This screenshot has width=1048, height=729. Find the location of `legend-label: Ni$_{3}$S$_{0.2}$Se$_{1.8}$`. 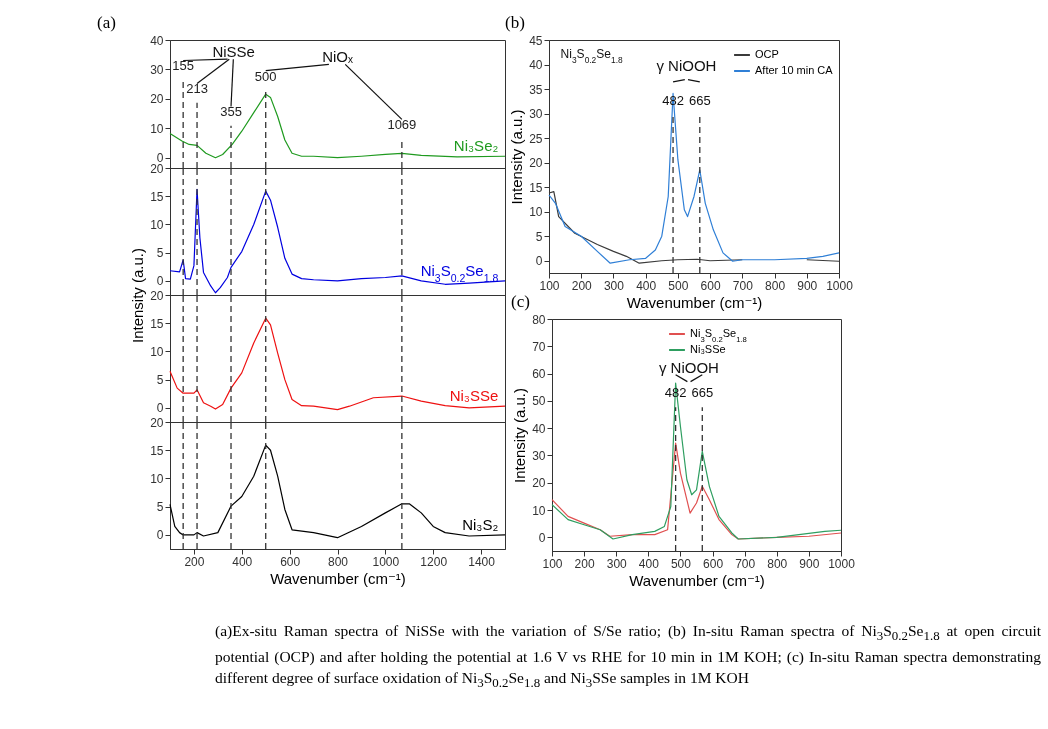

legend-label: Ni$_{3}$S$_{0.2}$Se$_{1.8}$ is located at coordinates (718, 335).